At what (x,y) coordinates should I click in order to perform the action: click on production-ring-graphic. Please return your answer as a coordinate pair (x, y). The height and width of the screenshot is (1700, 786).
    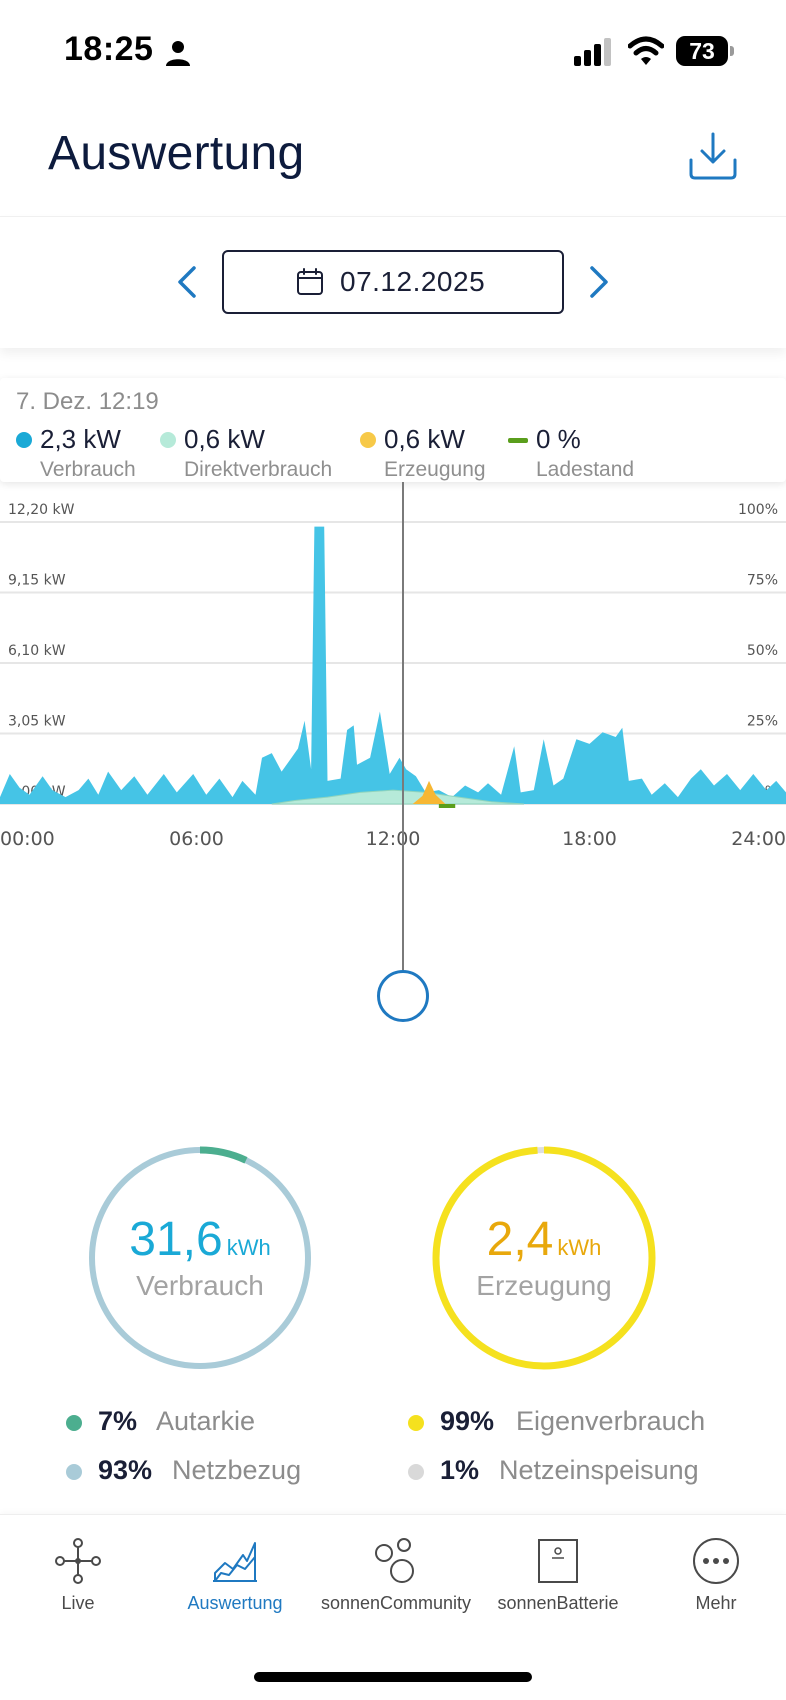
    Looking at the image, I should click on (544, 1258).